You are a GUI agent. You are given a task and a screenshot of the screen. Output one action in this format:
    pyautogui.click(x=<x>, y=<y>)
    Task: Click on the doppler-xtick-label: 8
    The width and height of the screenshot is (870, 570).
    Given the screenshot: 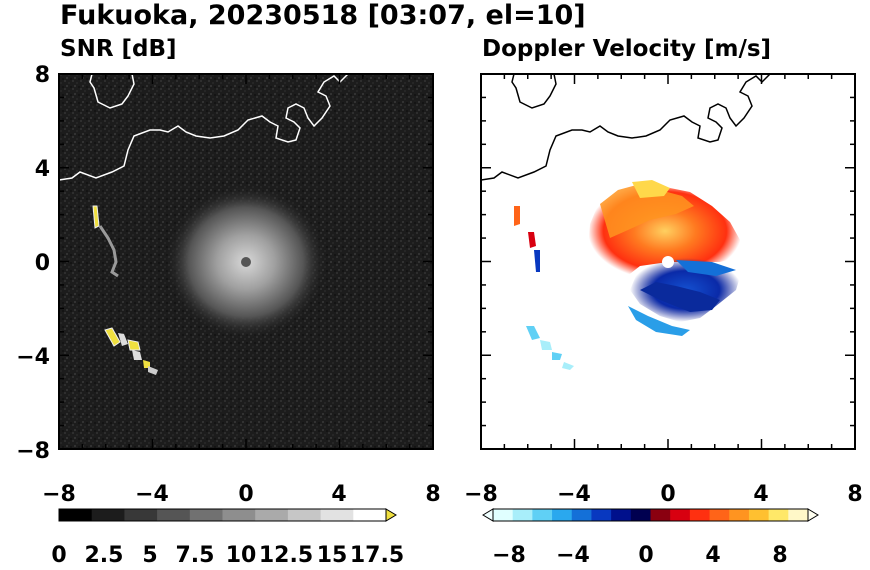 What is the action you would take?
    pyautogui.click(x=854, y=494)
    